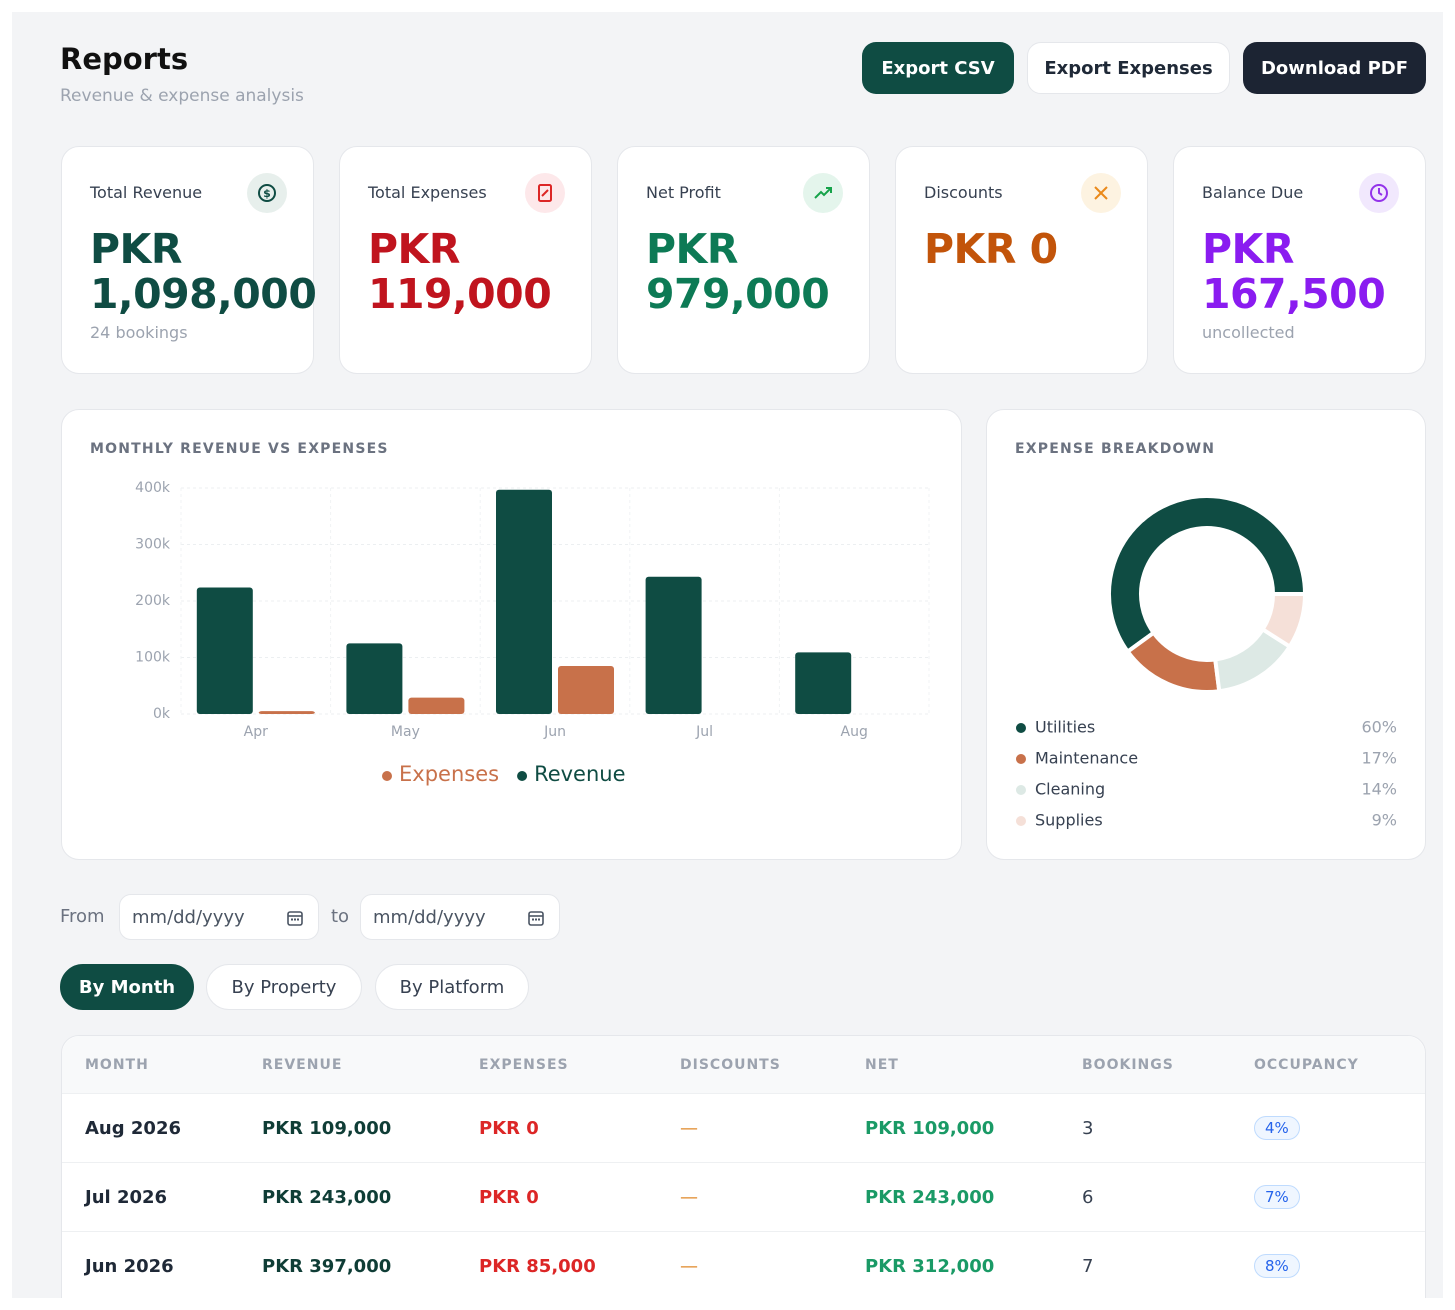 This screenshot has width=1455, height=1310. Describe the element at coordinates (1128, 68) in the screenshot. I see `export-expenses-button: Export Expenses` at that location.